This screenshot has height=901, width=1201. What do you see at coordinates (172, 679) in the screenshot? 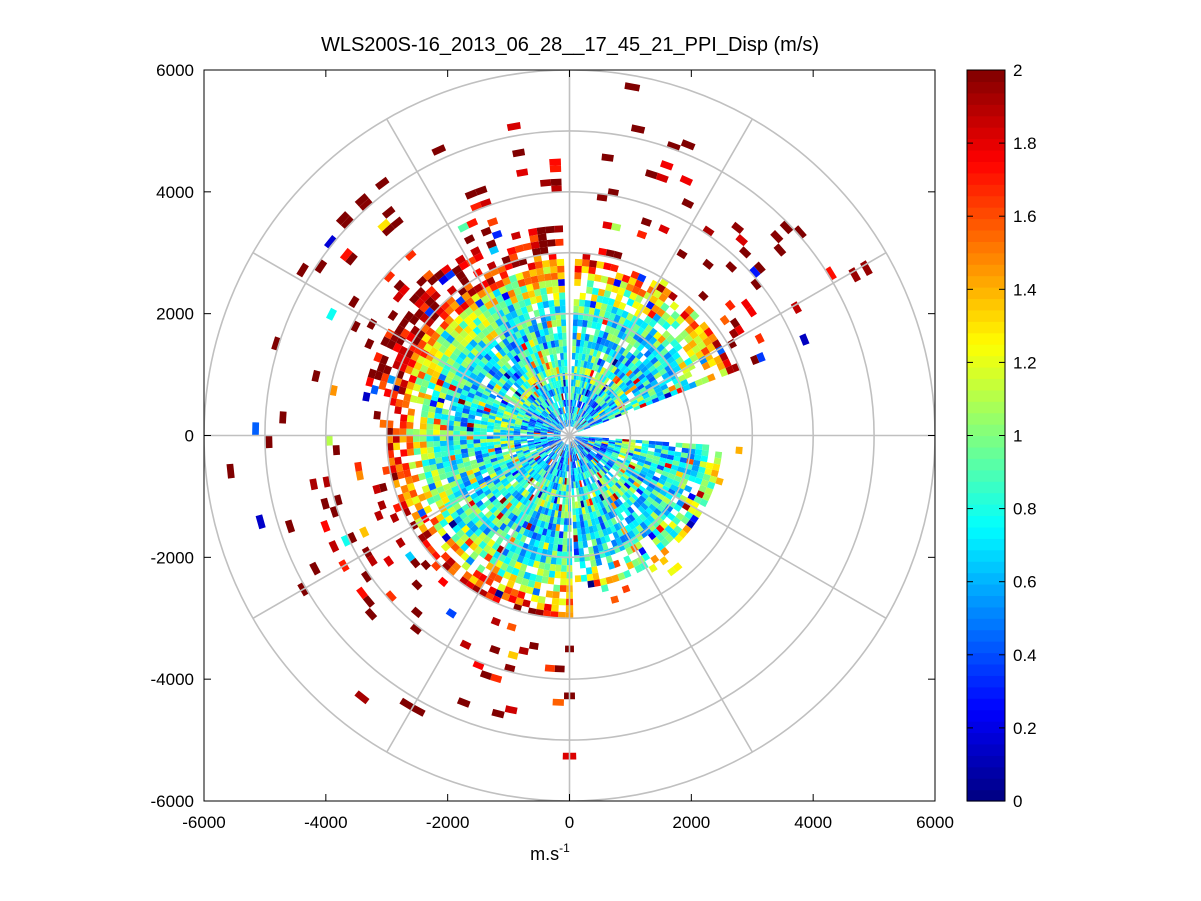
I see `y-tick-label: -4000` at bounding box center [172, 679].